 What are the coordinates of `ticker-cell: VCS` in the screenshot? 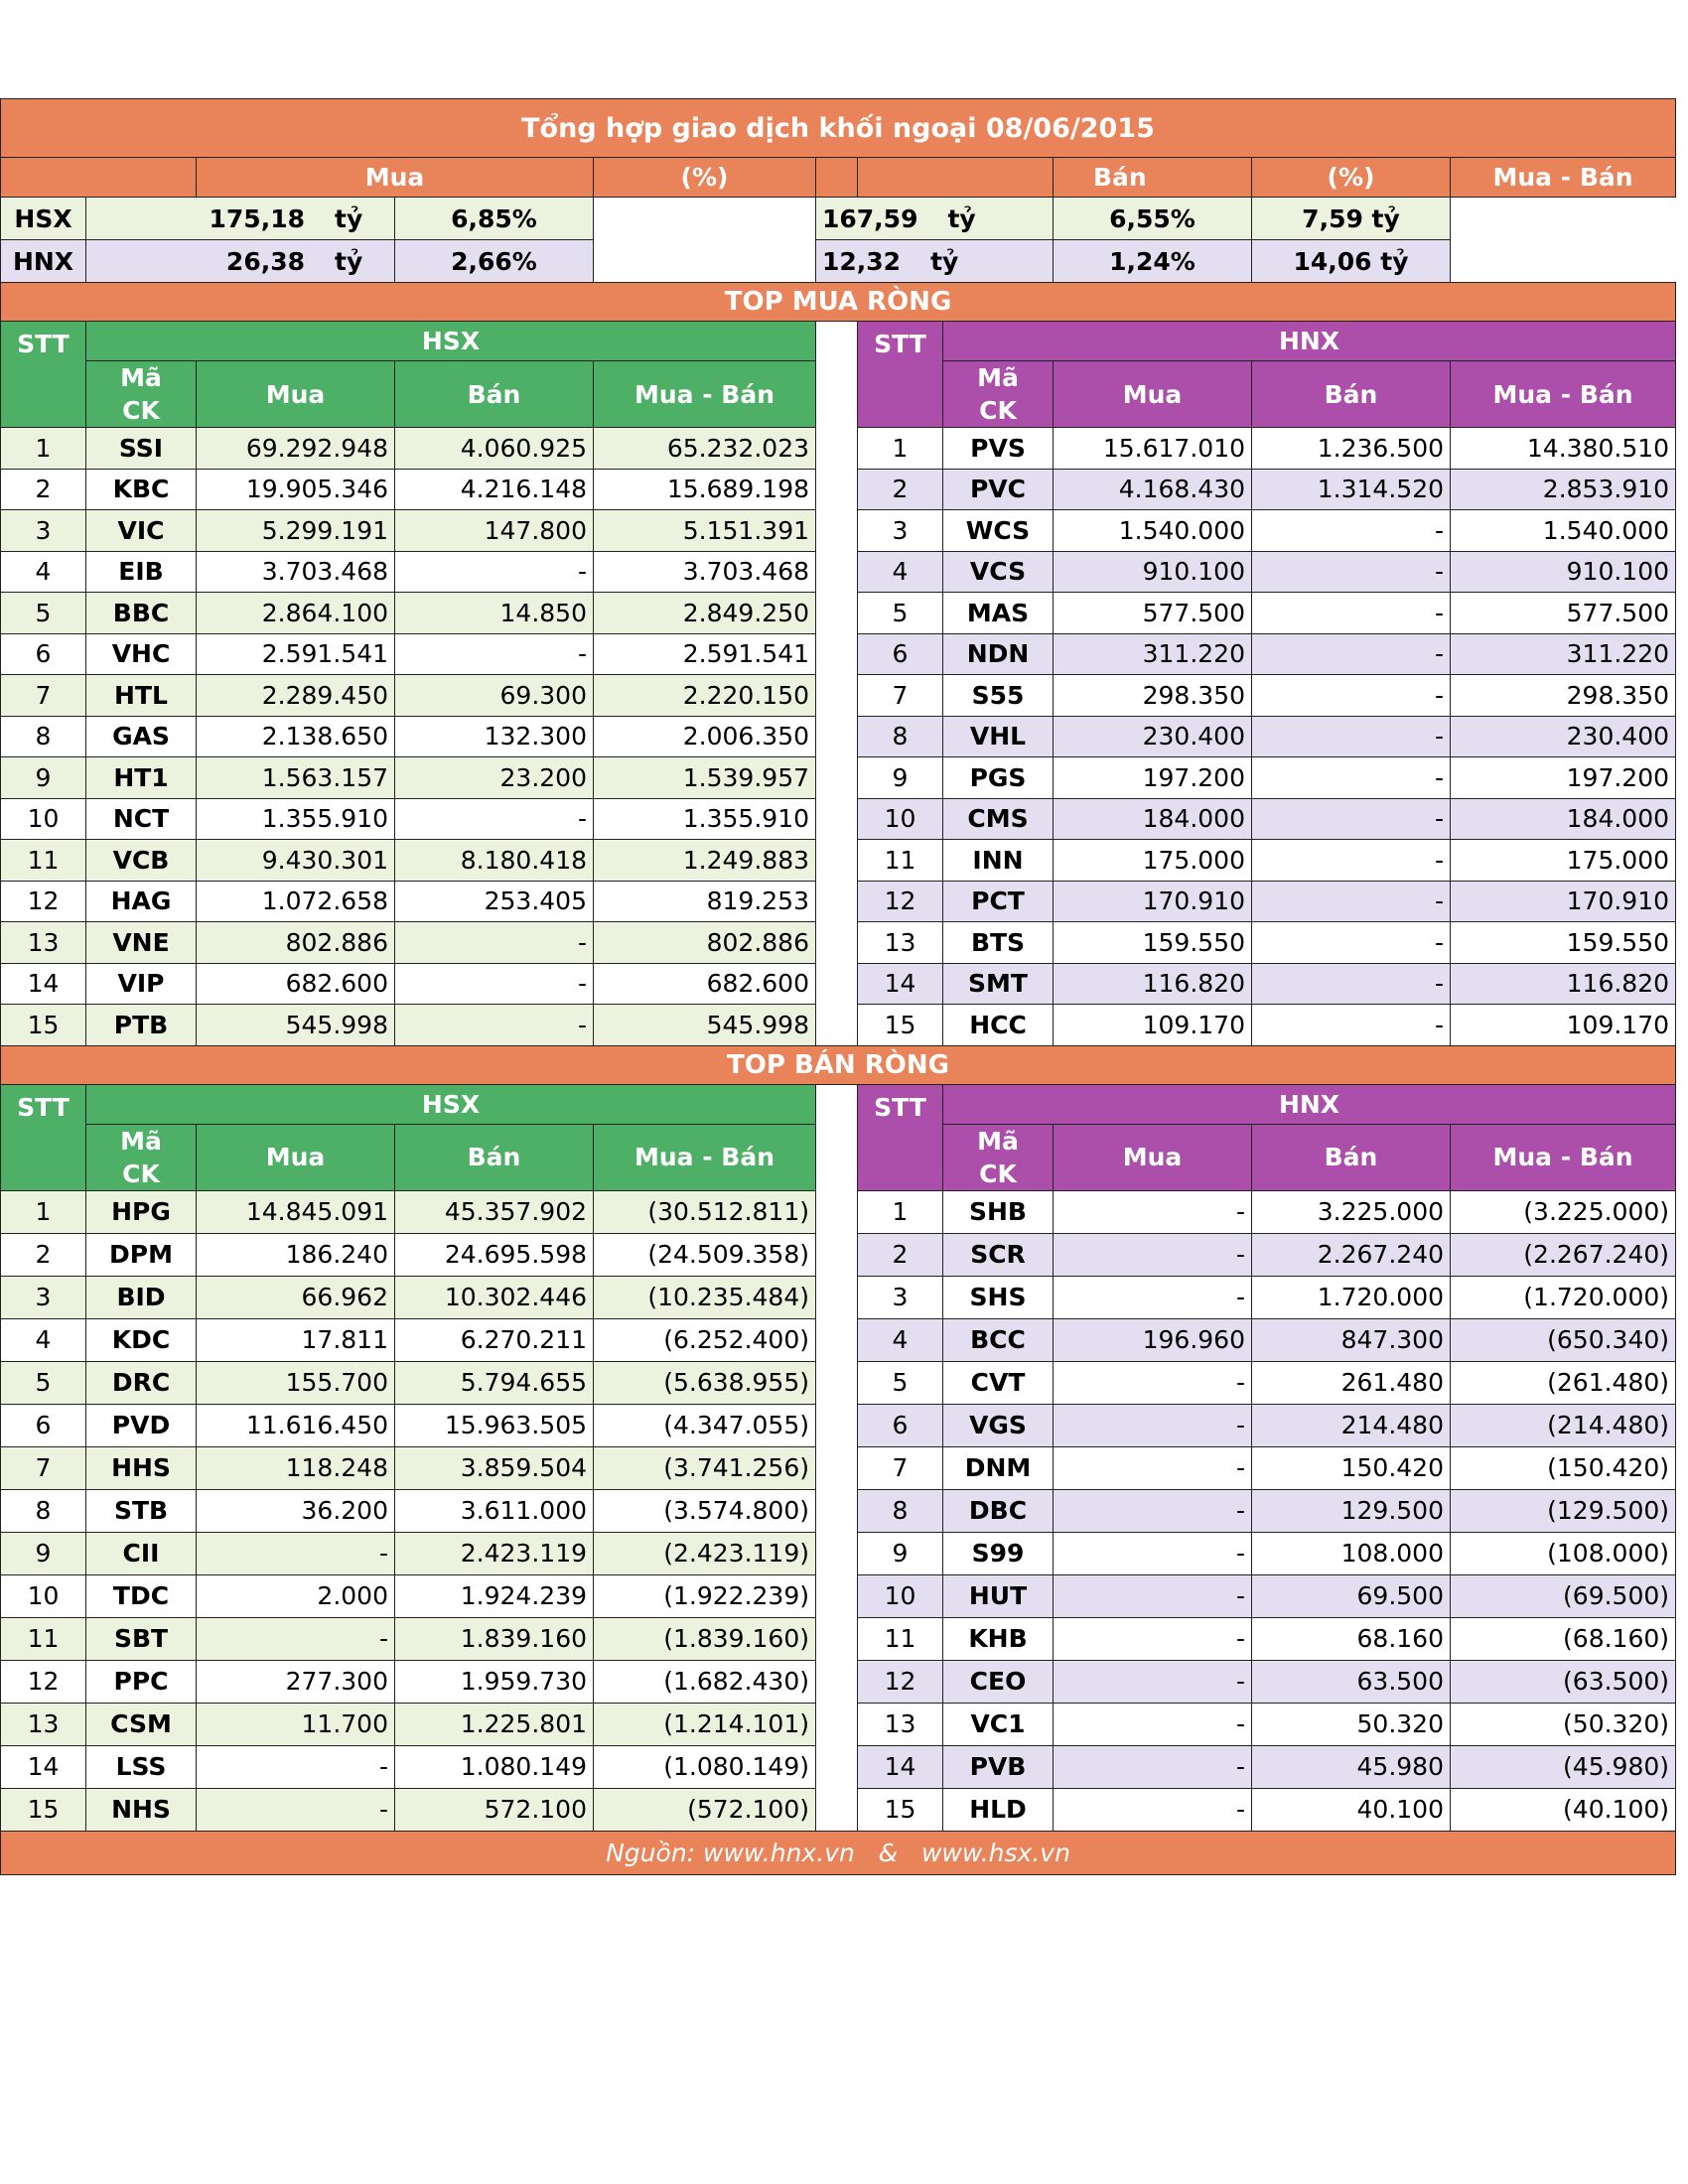 It's located at (998, 571).